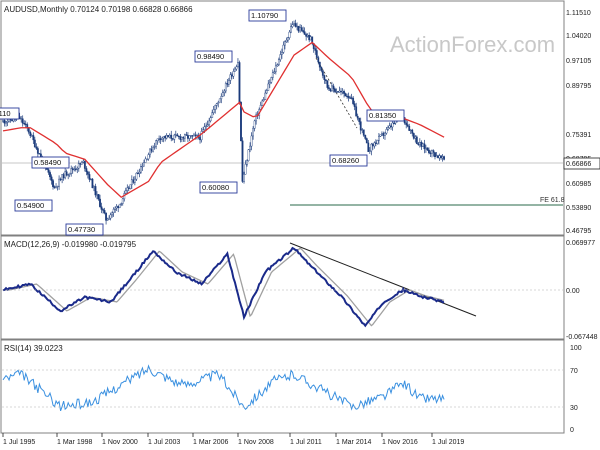  Describe the element at coordinates (448, 442) in the screenshot. I see `x-tick-label: 1 Jul 2019` at that location.